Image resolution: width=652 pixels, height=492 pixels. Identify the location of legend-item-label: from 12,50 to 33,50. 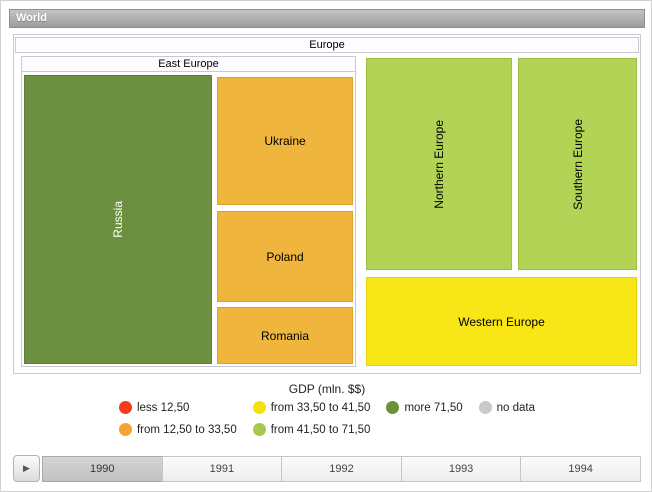
(186, 429).